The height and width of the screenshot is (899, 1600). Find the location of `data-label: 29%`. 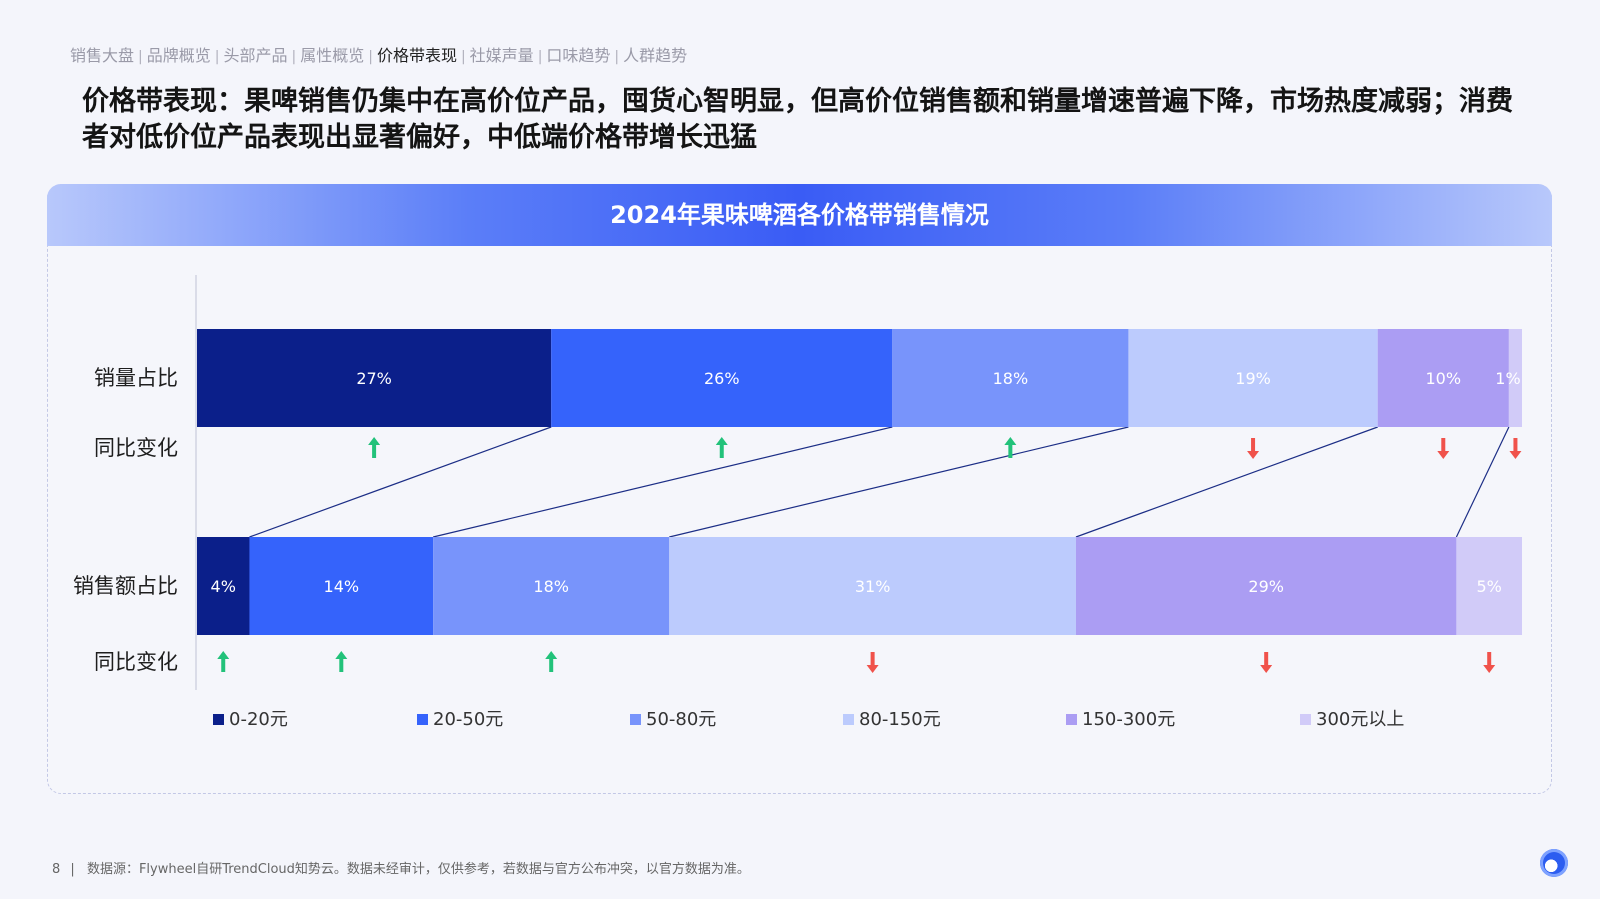

data-label: 29% is located at coordinates (1266, 586).